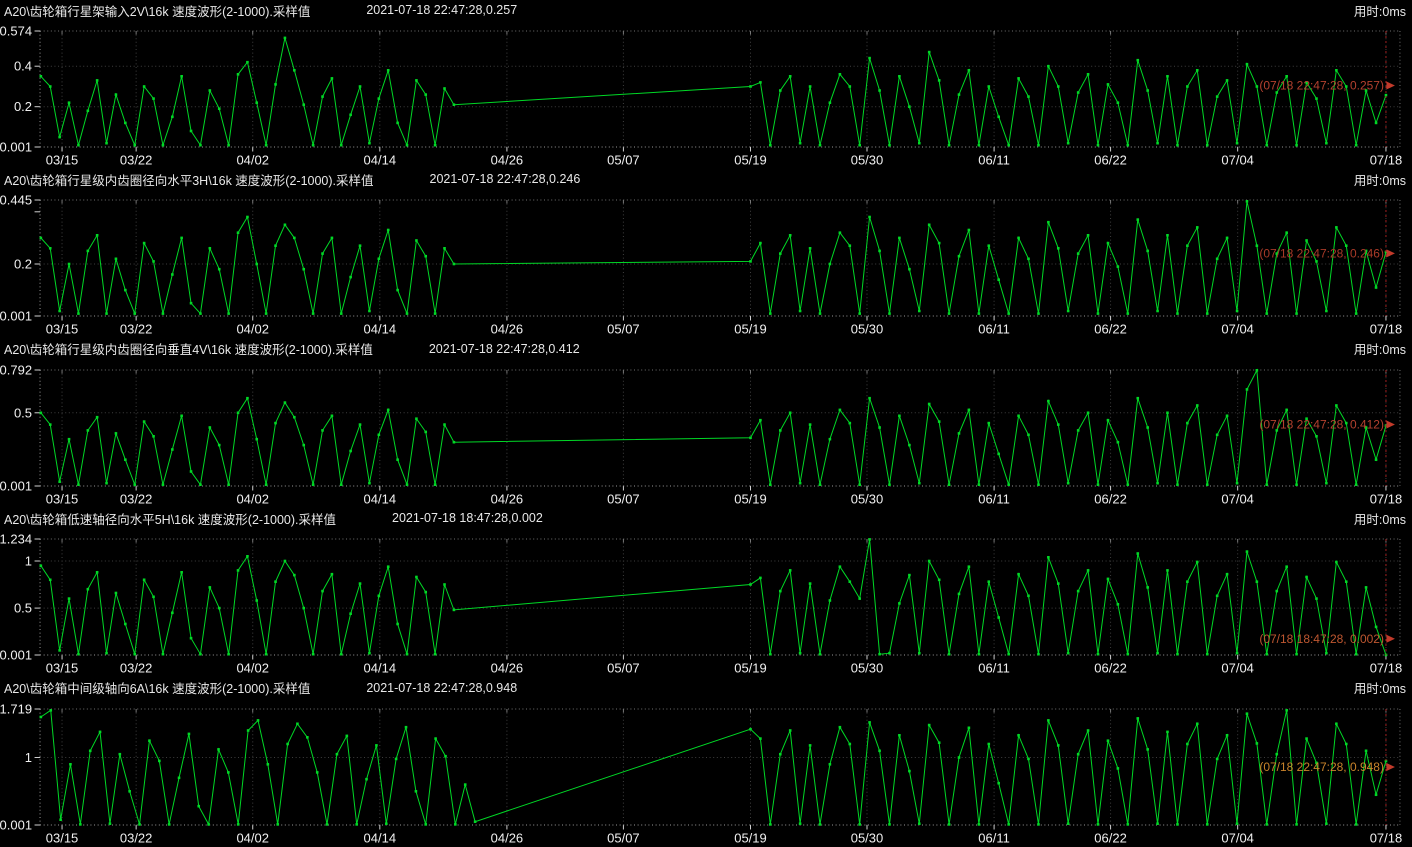 The height and width of the screenshot is (847, 1412). Describe the element at coordinates (1321, 639) in the screenshot. I see `svg-text: (07/18 18:47:28, 0.002)` at that location.